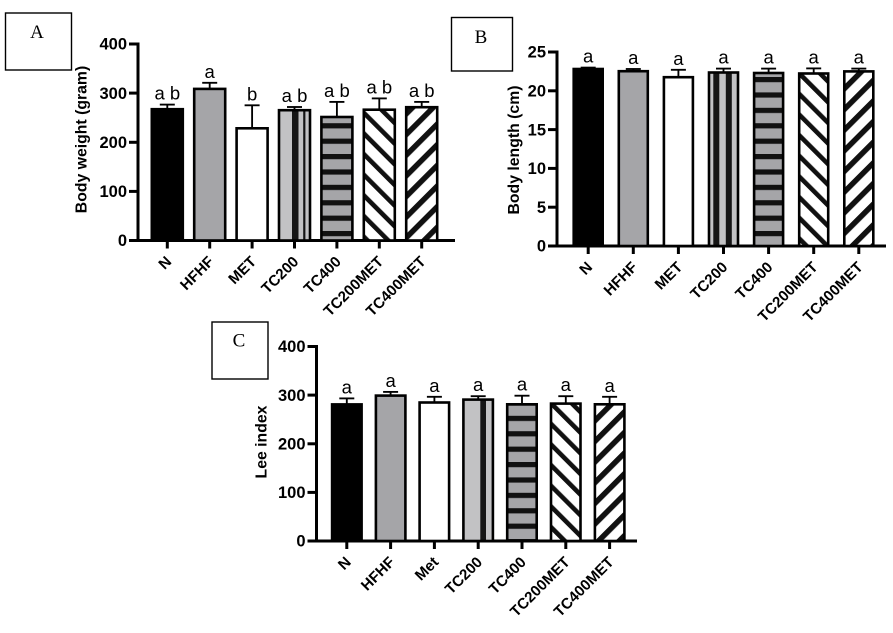  What do you see at coordinates (537, 92) in the screenshot?
I see `svg-text: 20` at bounding box center [537, 92].